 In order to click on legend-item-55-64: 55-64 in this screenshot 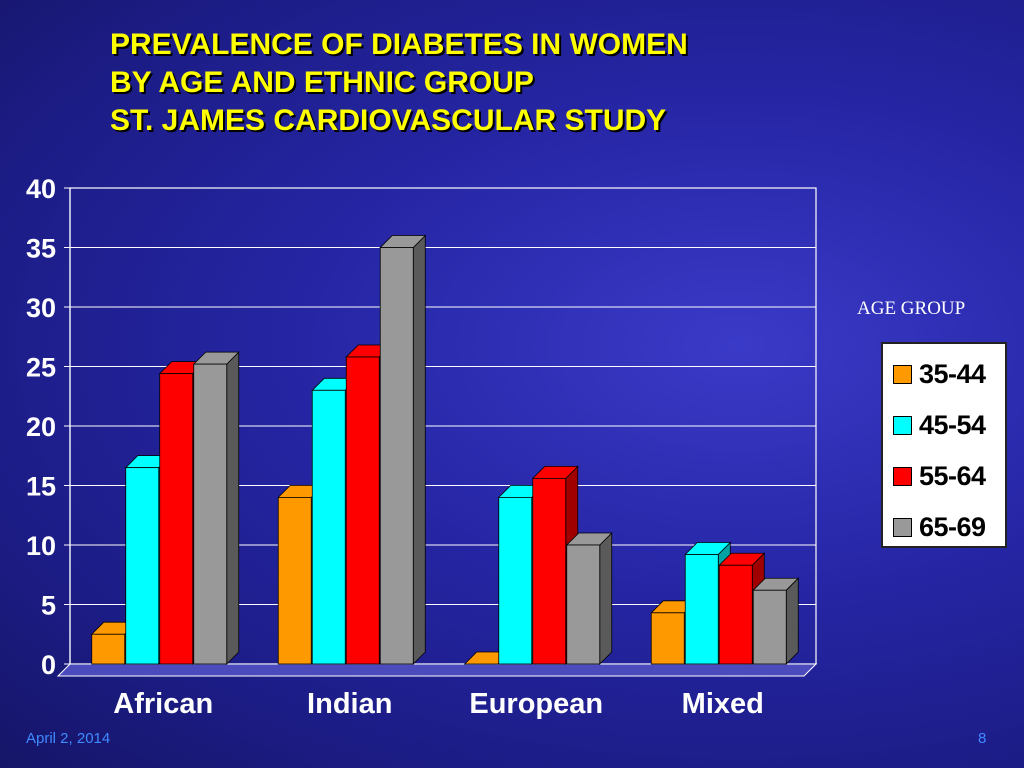, I will do `click(939, 476)`.